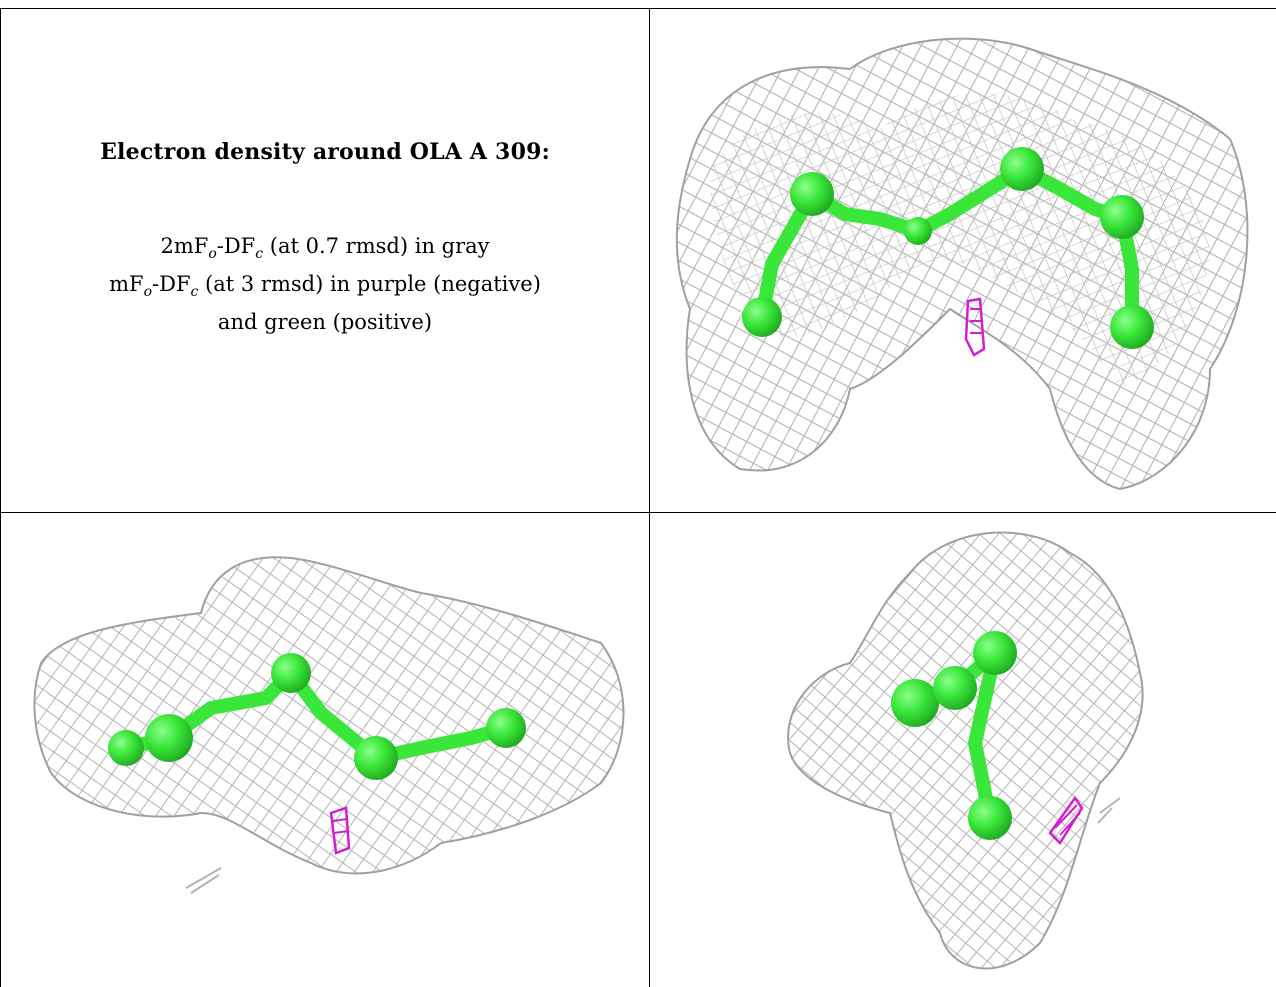  I want to click on border-middle-vertical, so click(649, 497).